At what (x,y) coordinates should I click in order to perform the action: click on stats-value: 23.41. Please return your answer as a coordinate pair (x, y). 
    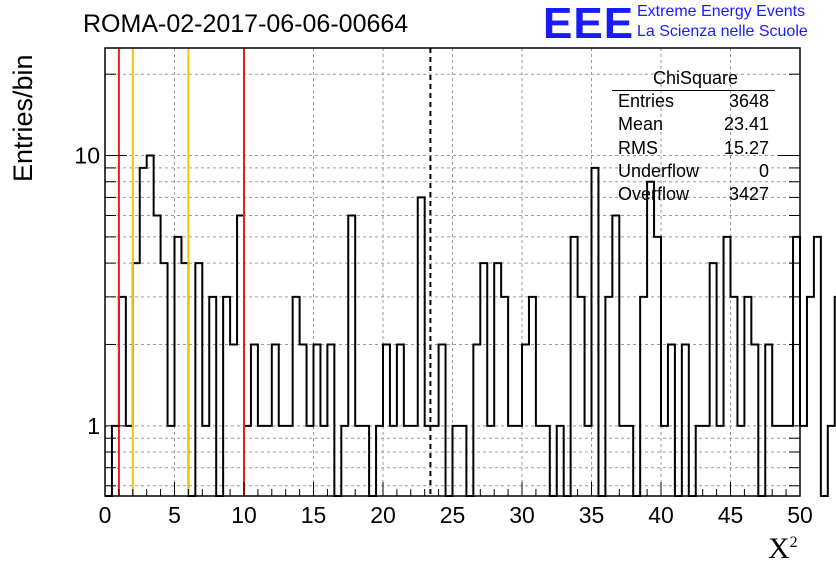
    Looking at the image, I should click on (746, 124).